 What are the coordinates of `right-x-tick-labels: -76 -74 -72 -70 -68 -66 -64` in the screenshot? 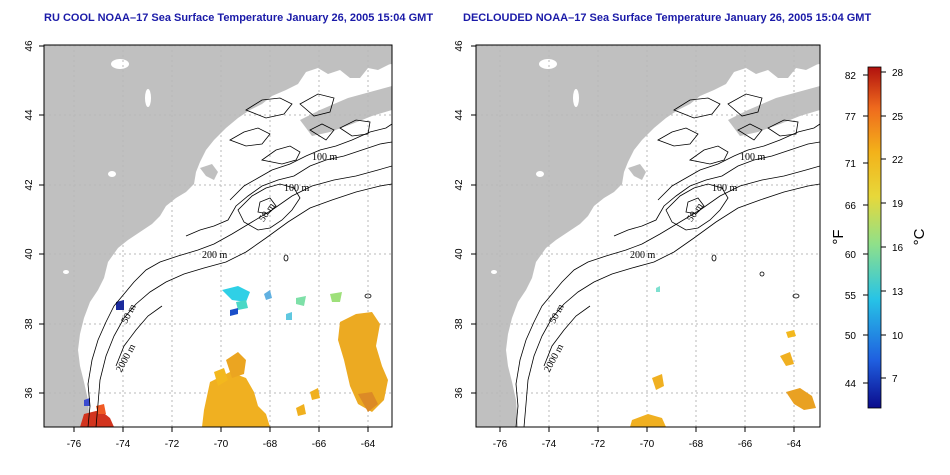 It's located at (647, 444).